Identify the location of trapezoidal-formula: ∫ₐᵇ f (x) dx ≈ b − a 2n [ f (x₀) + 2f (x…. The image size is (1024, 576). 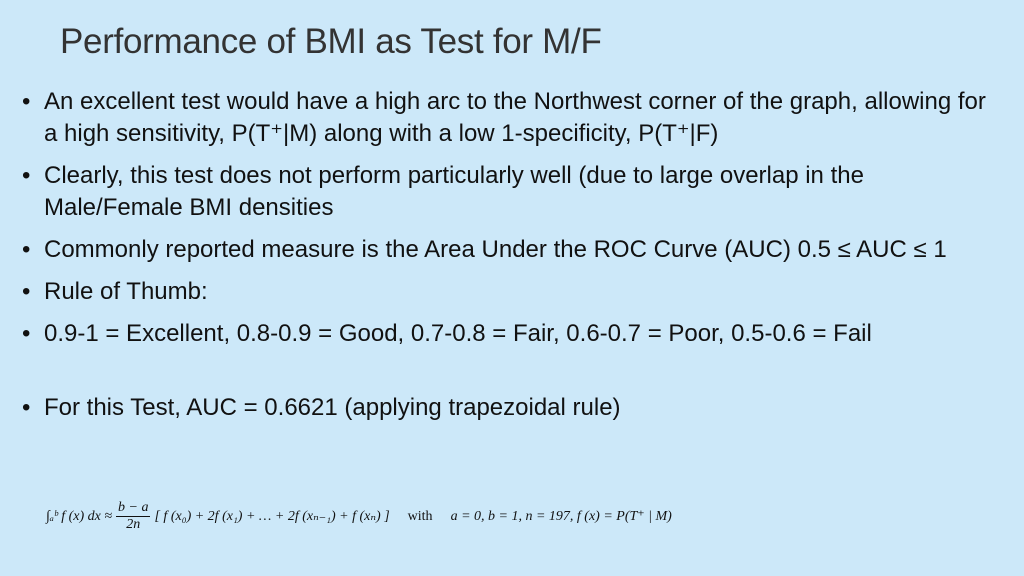
(359, 516).